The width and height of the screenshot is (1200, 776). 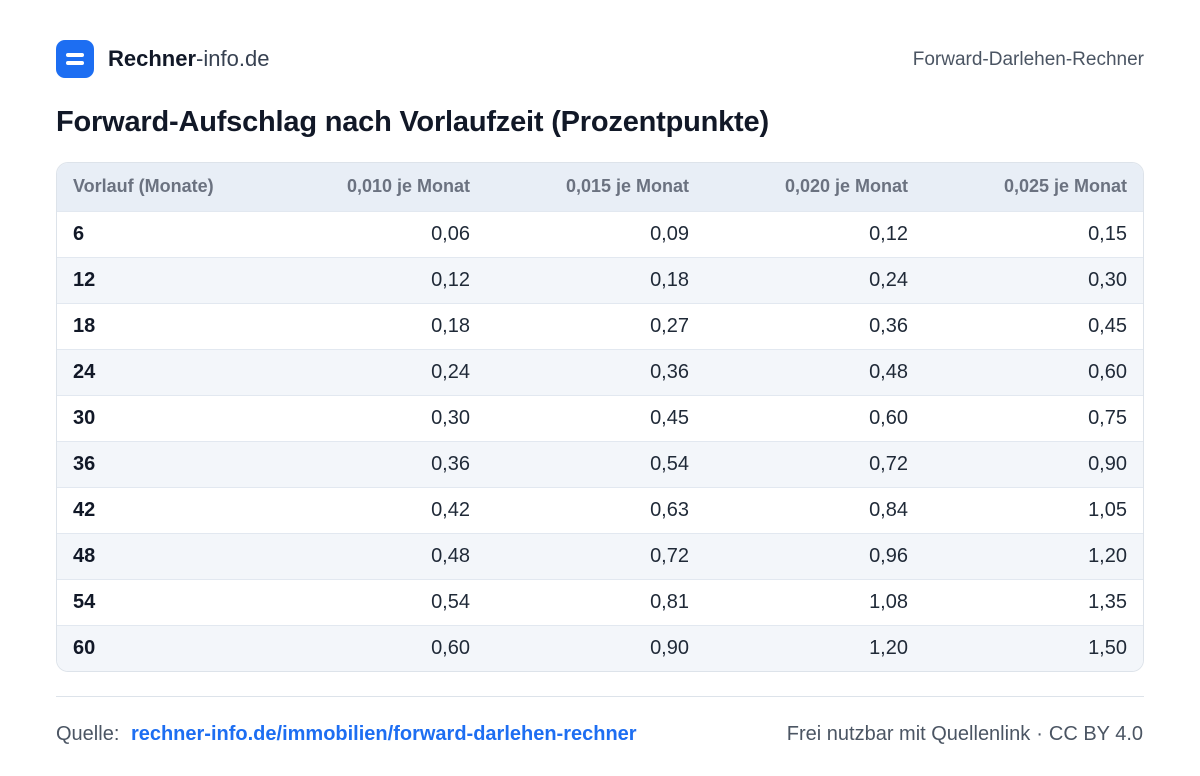 What do you see at coordinates (1107, 417) in the screenshot?
I see `value-cell: 0,75` at bounding box center [1107, 417].